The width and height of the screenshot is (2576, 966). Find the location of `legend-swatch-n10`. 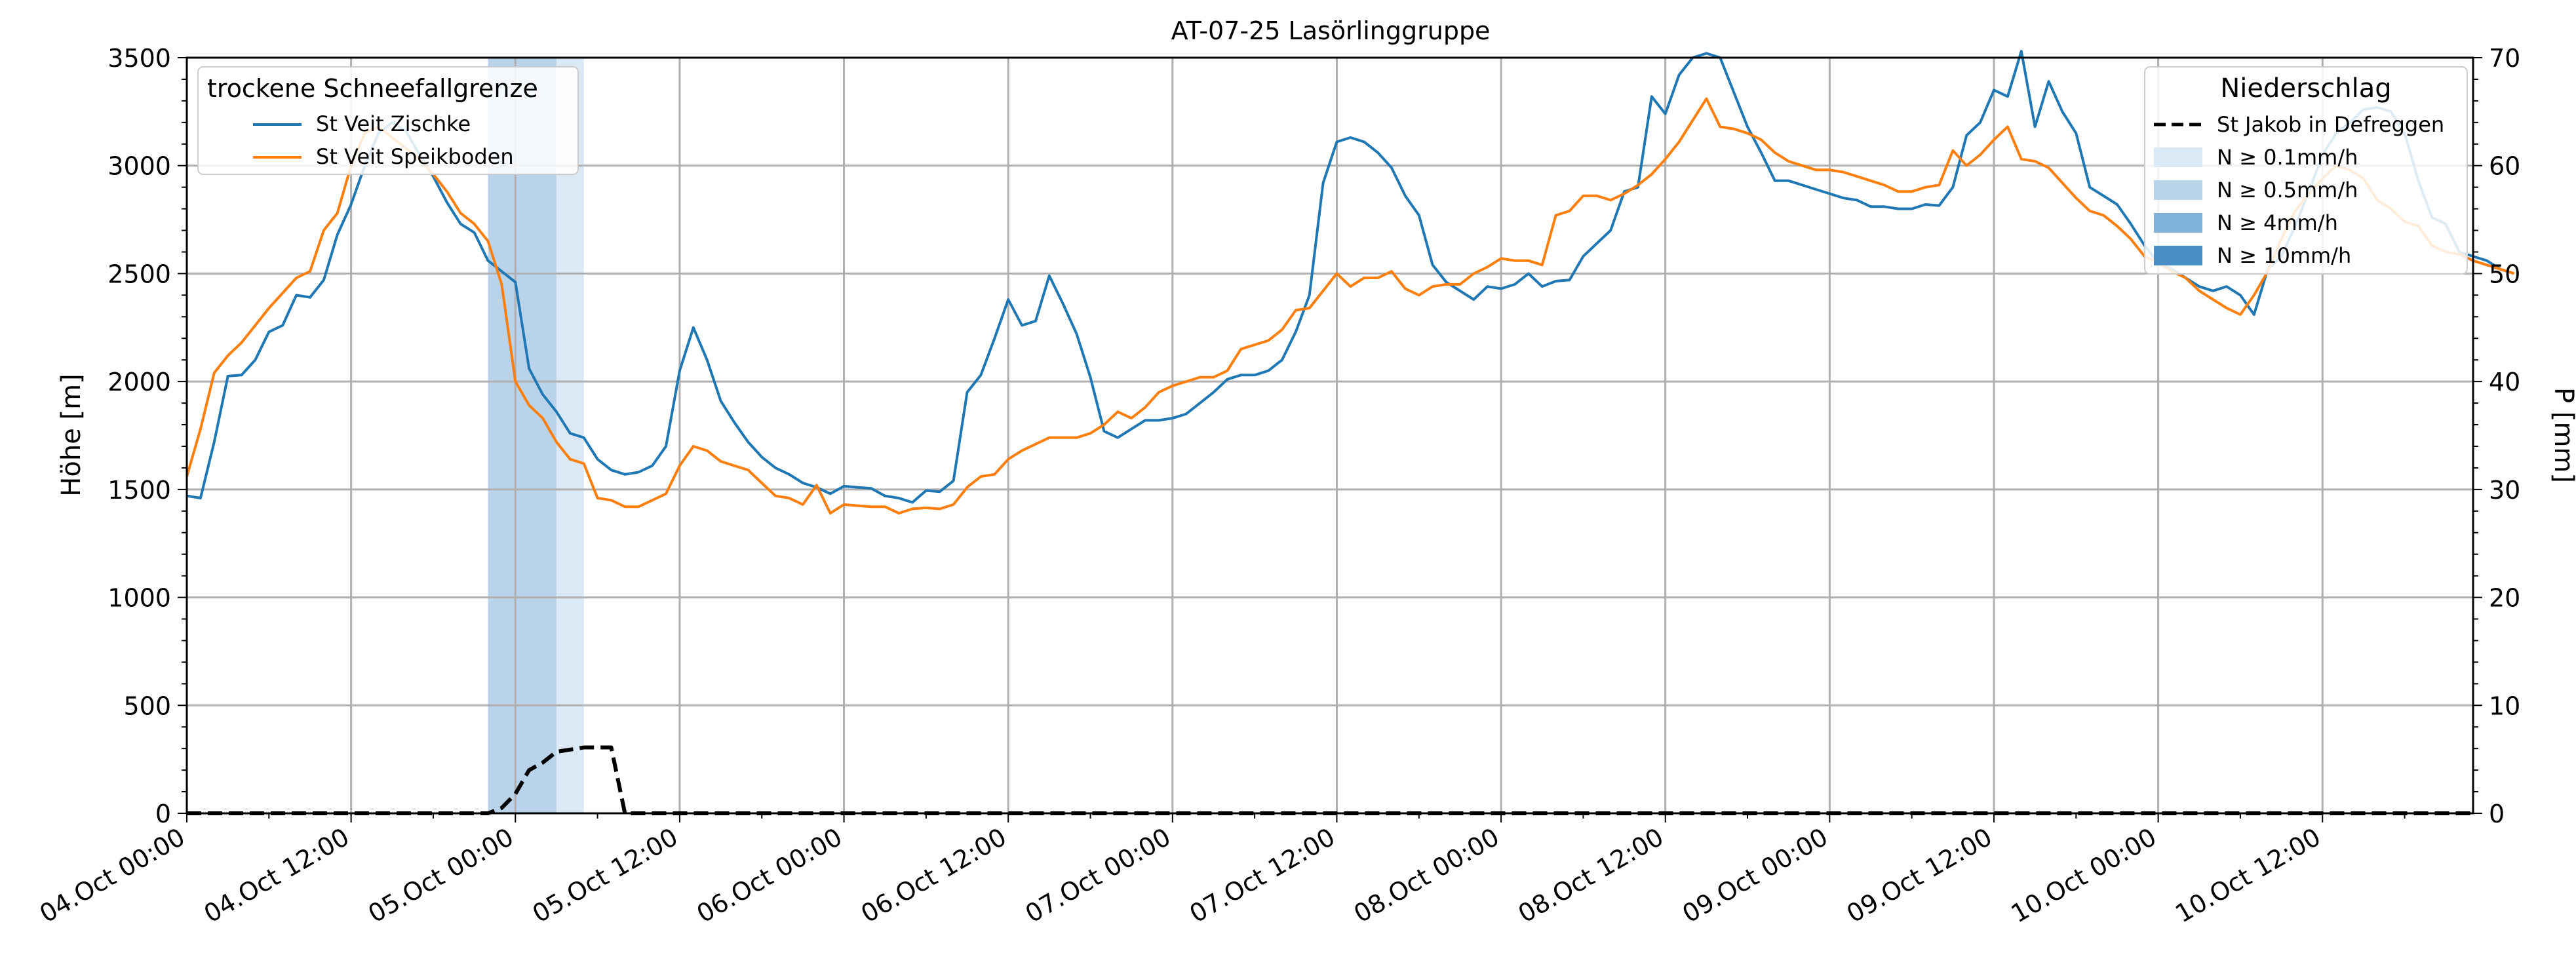

legend-swatch-n10 is located at coordinates (2178, 255).